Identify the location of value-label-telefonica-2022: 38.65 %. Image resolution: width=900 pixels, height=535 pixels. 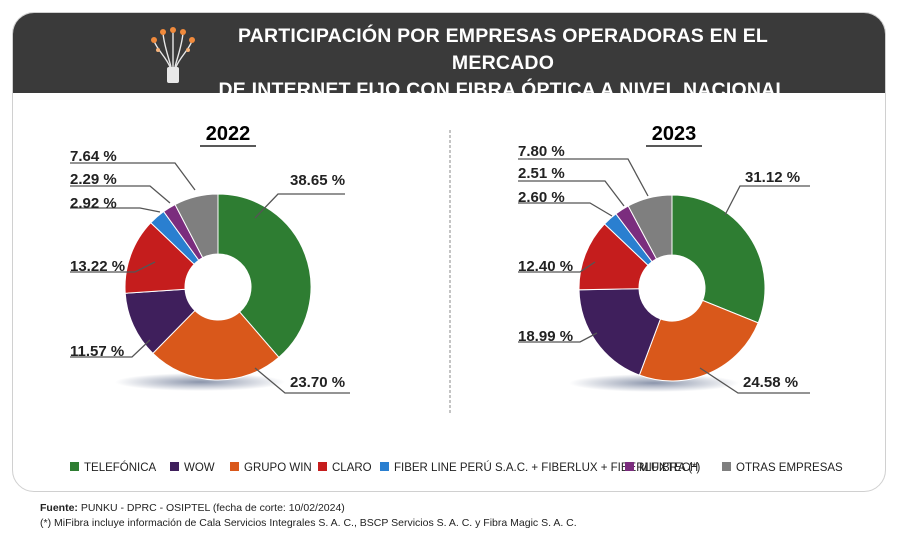
(317, 180).